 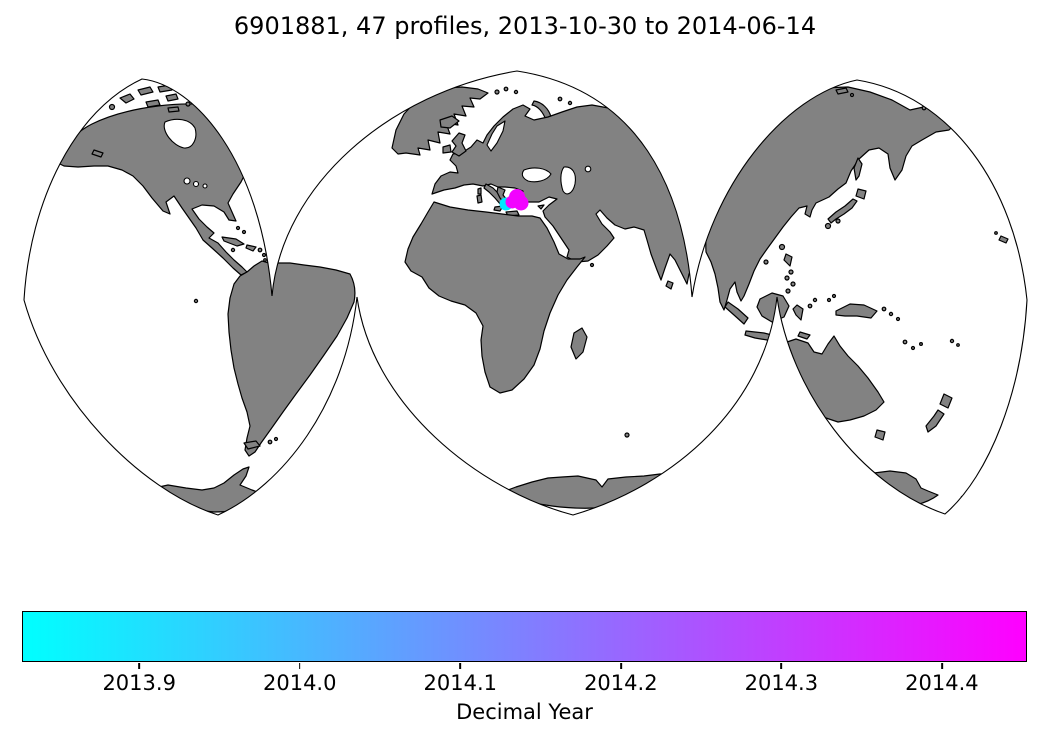 What do you see at coordinates (621, 683) in the screenshot?
I see `colorbar-tick-label: 2014.2` at bounding box center [621, 683].